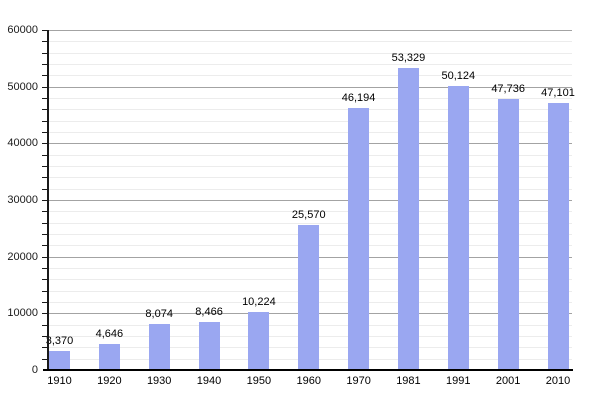 The width and height of the screenshot is (600, 400). I want to click on x-tick-label: 1970, so click(358, 381).